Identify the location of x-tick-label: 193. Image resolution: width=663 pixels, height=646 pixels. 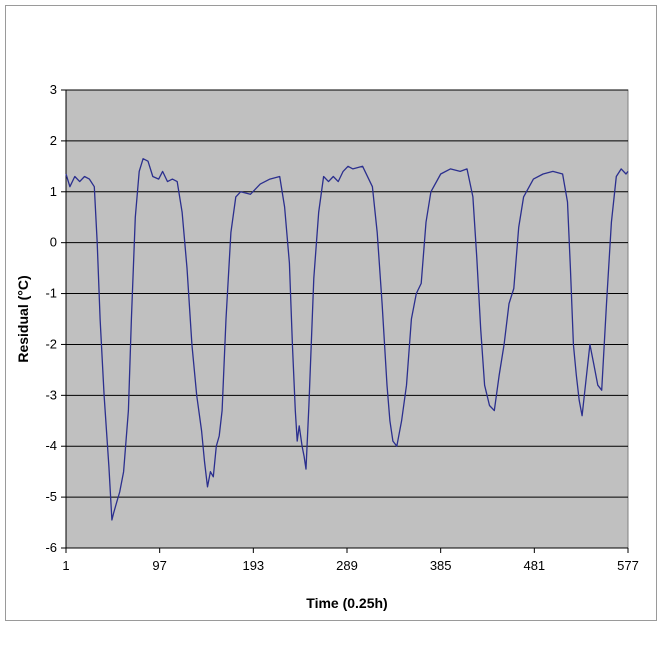
(253, 565).